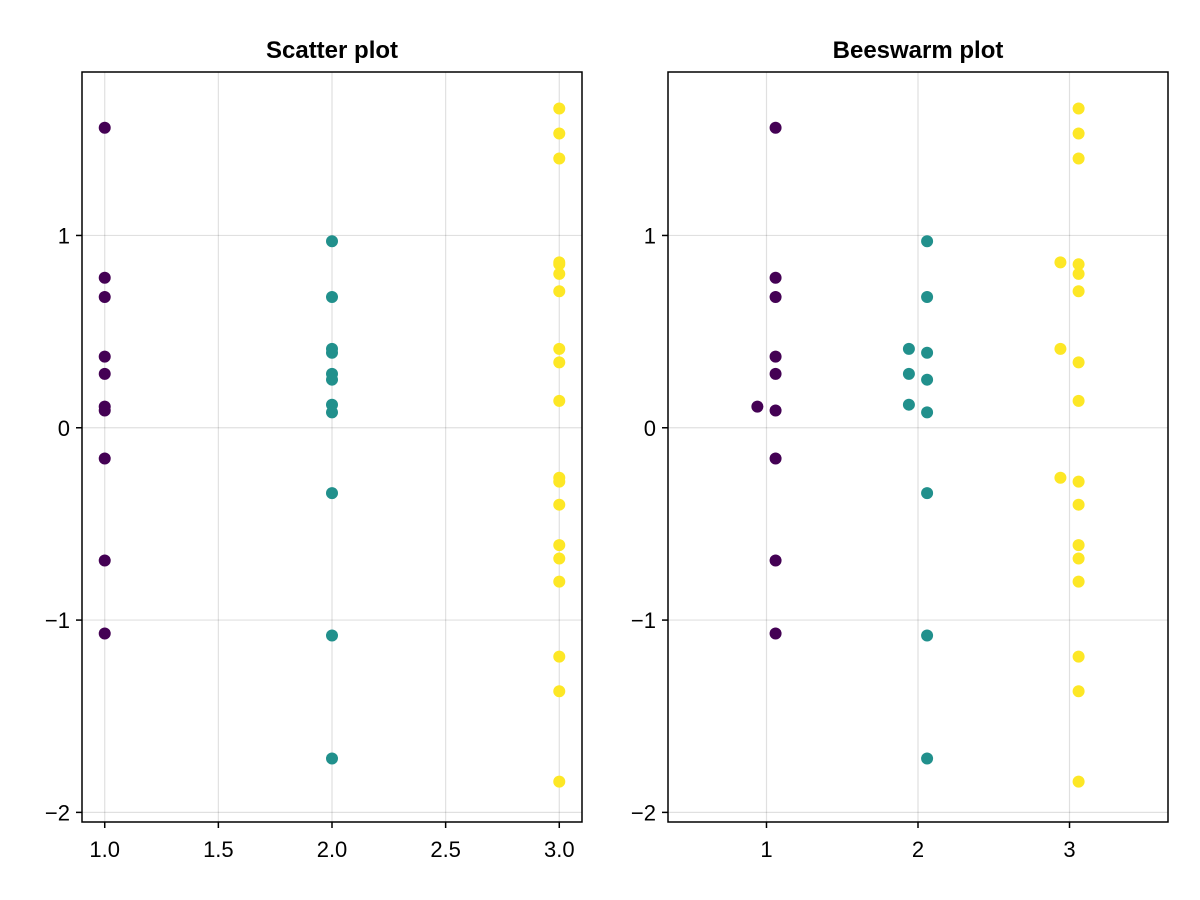  Describe the element at coordinates (643, 812) in the screenshot. I see `beeswarm-ytick-label-0: −2` at that location.